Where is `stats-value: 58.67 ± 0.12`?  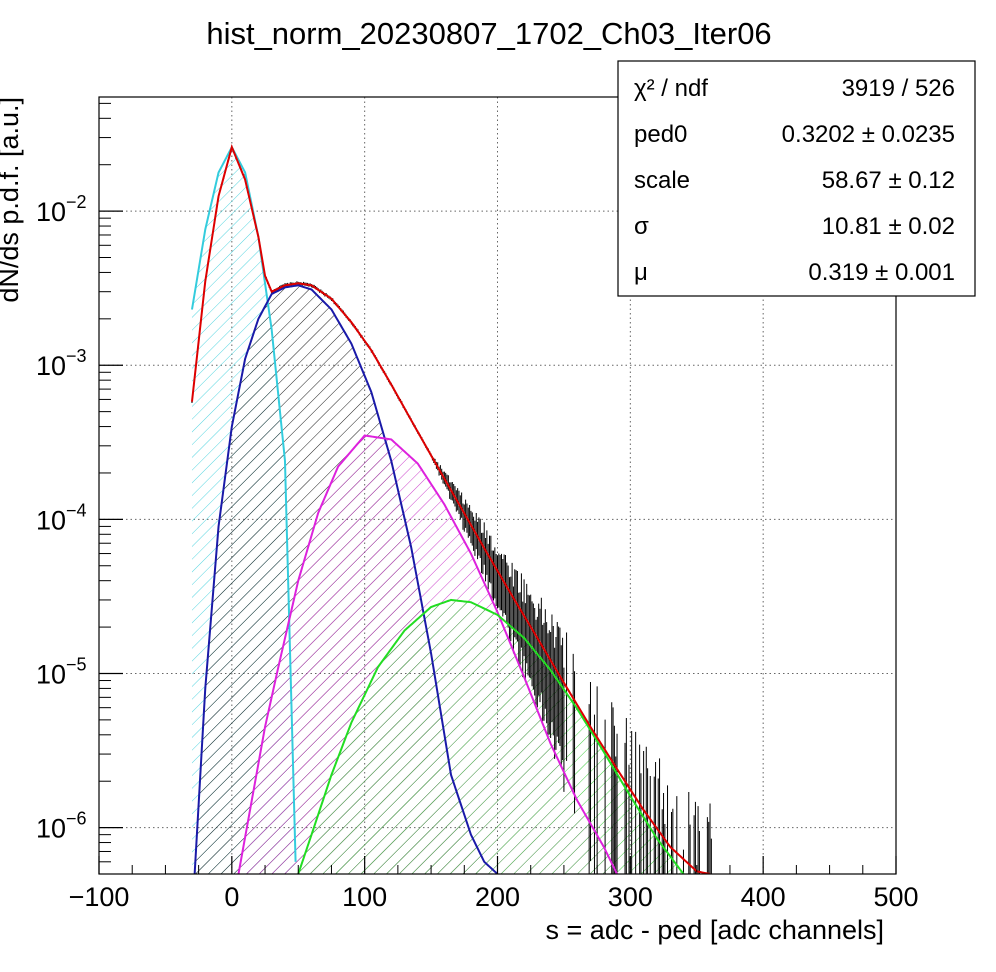
stats-value: 58.67 ± 0.12 is located at coordinates (888, 180).